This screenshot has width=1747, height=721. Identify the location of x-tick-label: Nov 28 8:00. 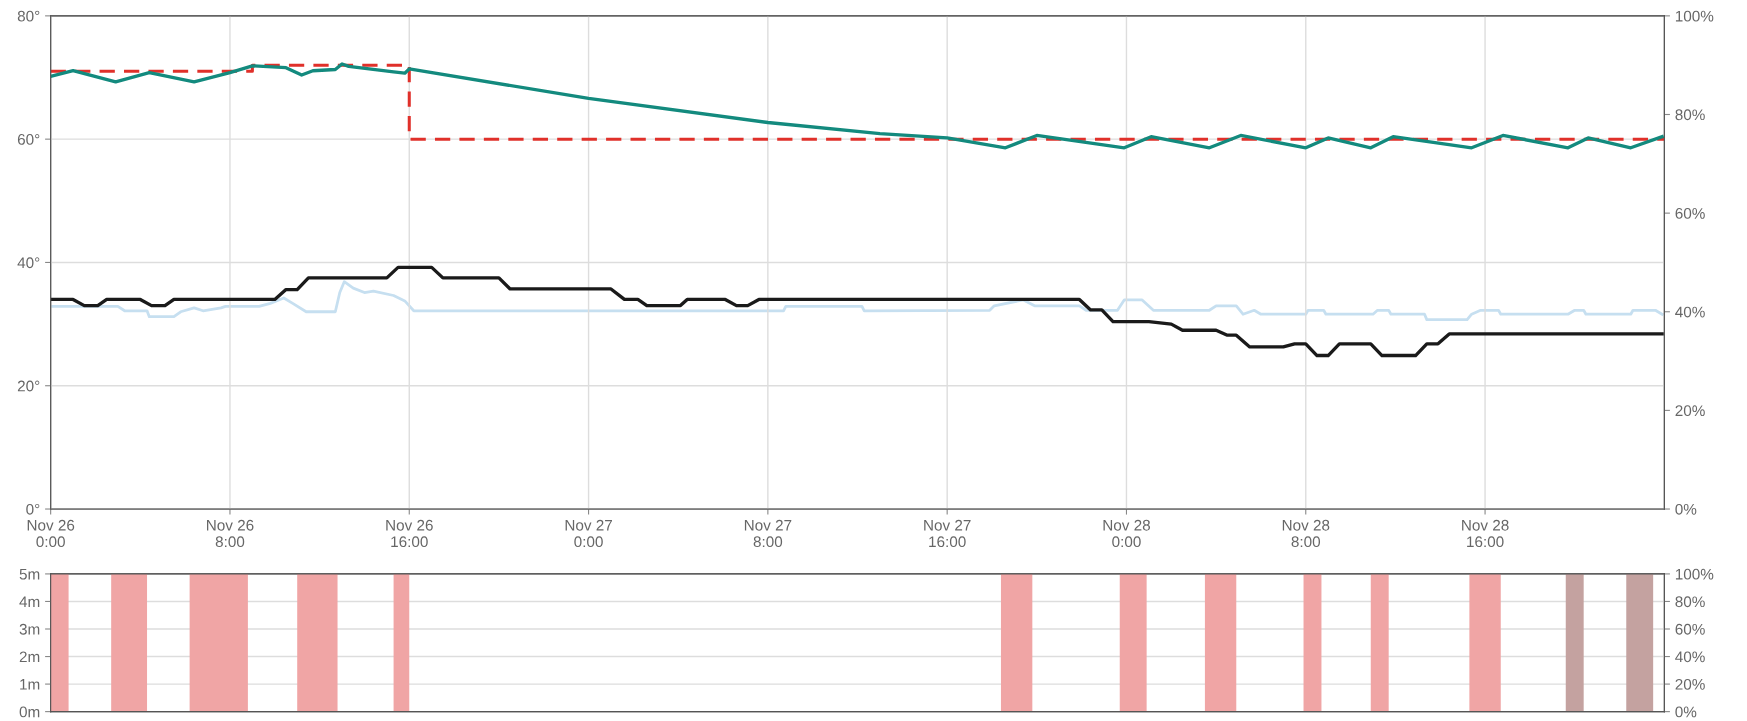
(1306, 533).